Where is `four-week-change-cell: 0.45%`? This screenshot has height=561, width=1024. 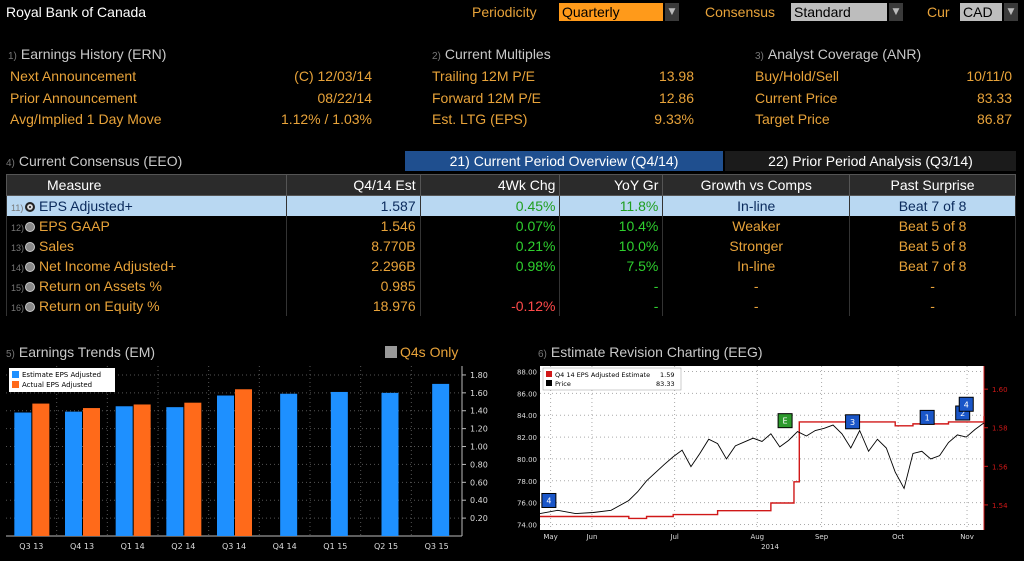 four-week-change-cell: 0.45% is located at coordinates (490, 205).